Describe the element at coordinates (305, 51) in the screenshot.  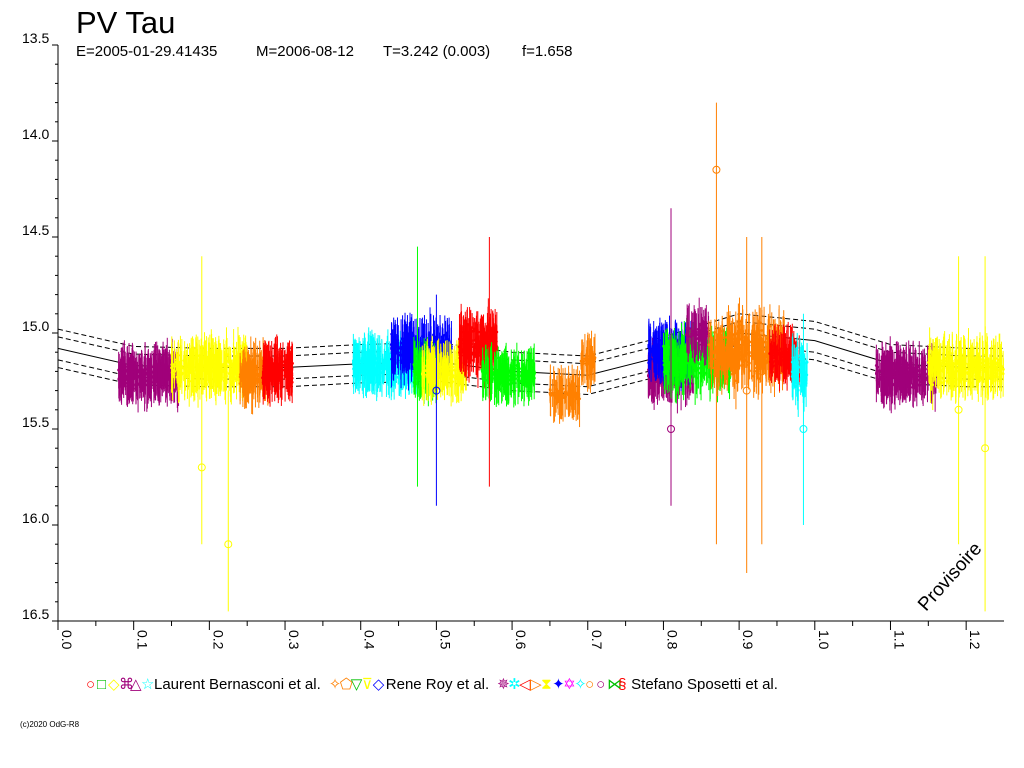
I see `ephemeris-maximum: M=2006-08-12` at that location.